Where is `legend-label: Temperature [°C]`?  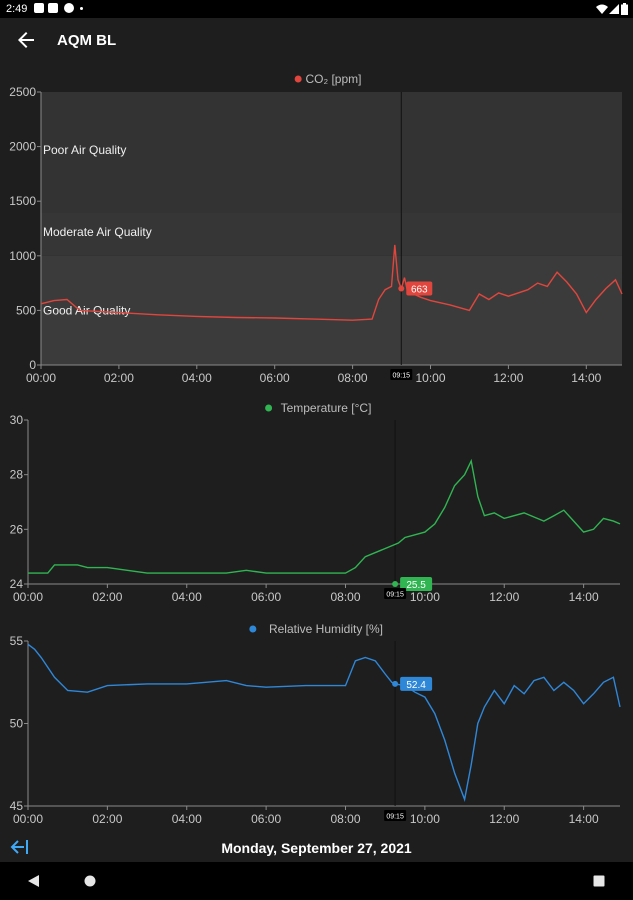
legend-label: Temperature [°C] is located at coordinates (326, 408).